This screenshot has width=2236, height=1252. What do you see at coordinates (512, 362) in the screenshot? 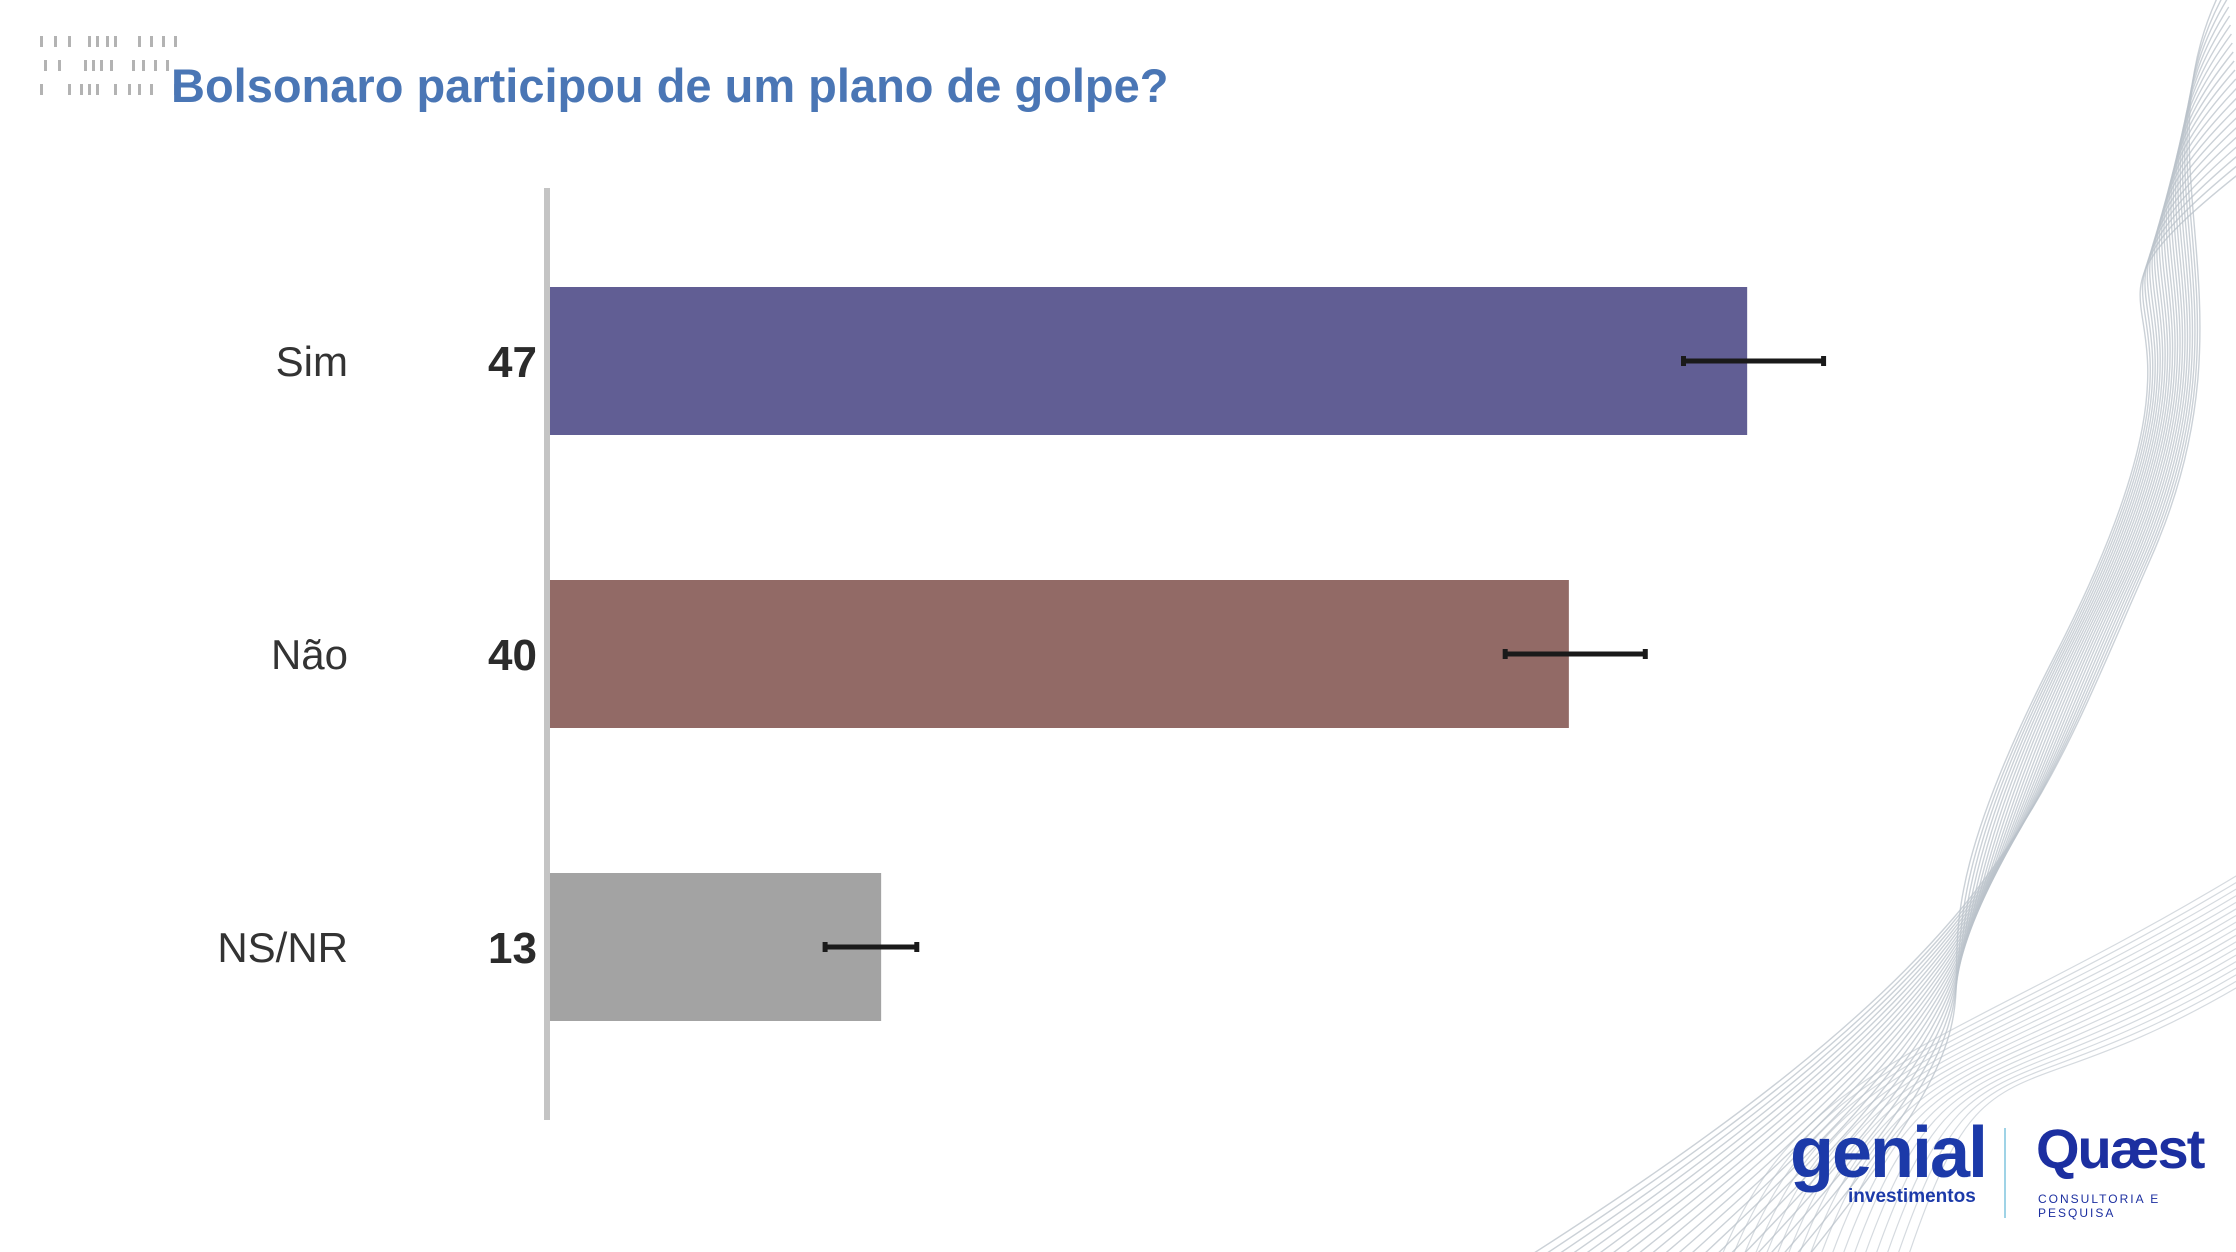
I see `value-label: 47` at bounding box center [512, 362].